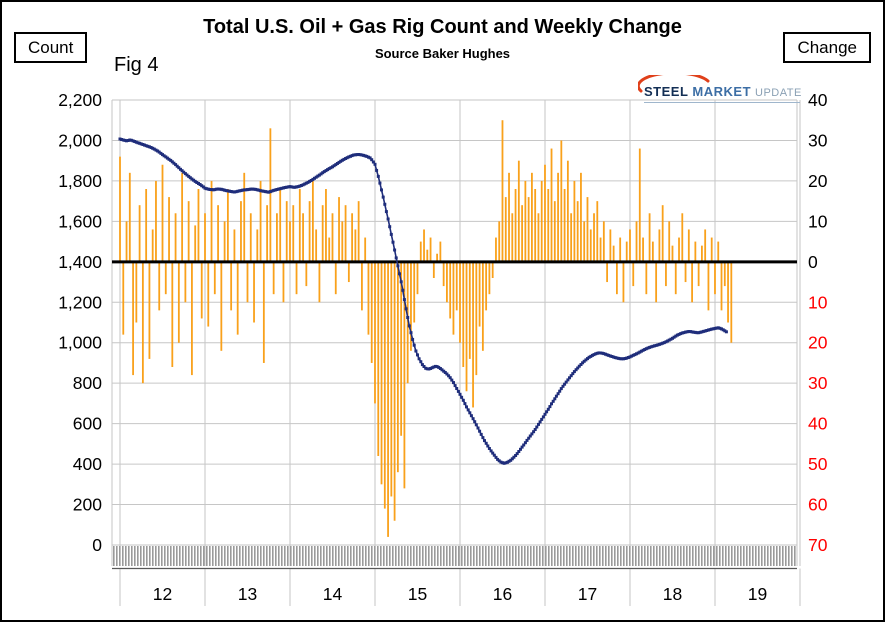 Image resolution: width=885 pixels, height=622 pixels. What do you see at coordinates (757, 594) in the screenshot?
I see `svg-text: 19` at bounding box center [757, 594].